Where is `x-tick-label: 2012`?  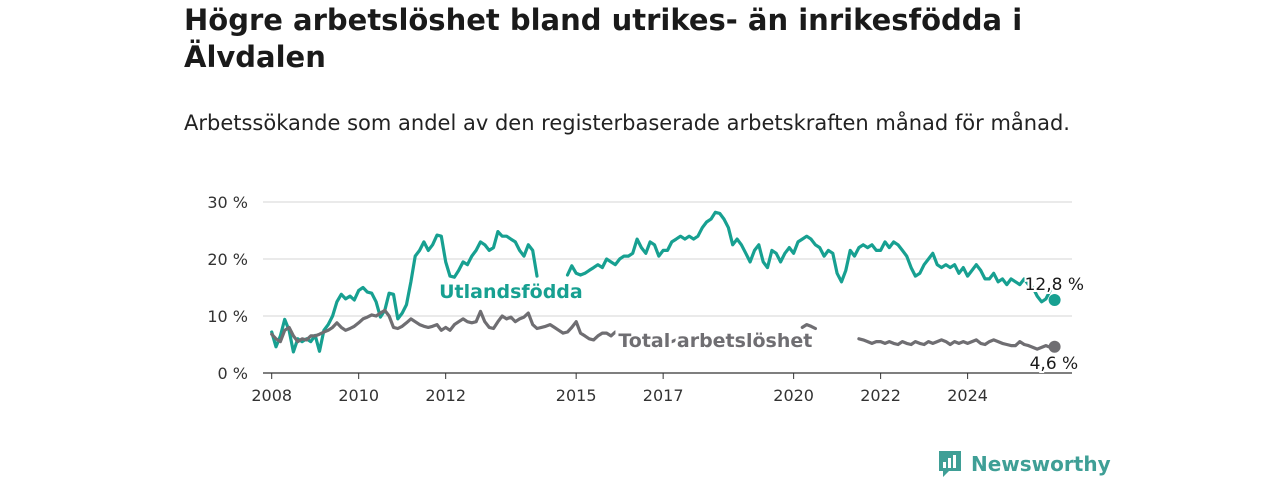 x-tick-label: 2012 is located at coordinates (445, 395).